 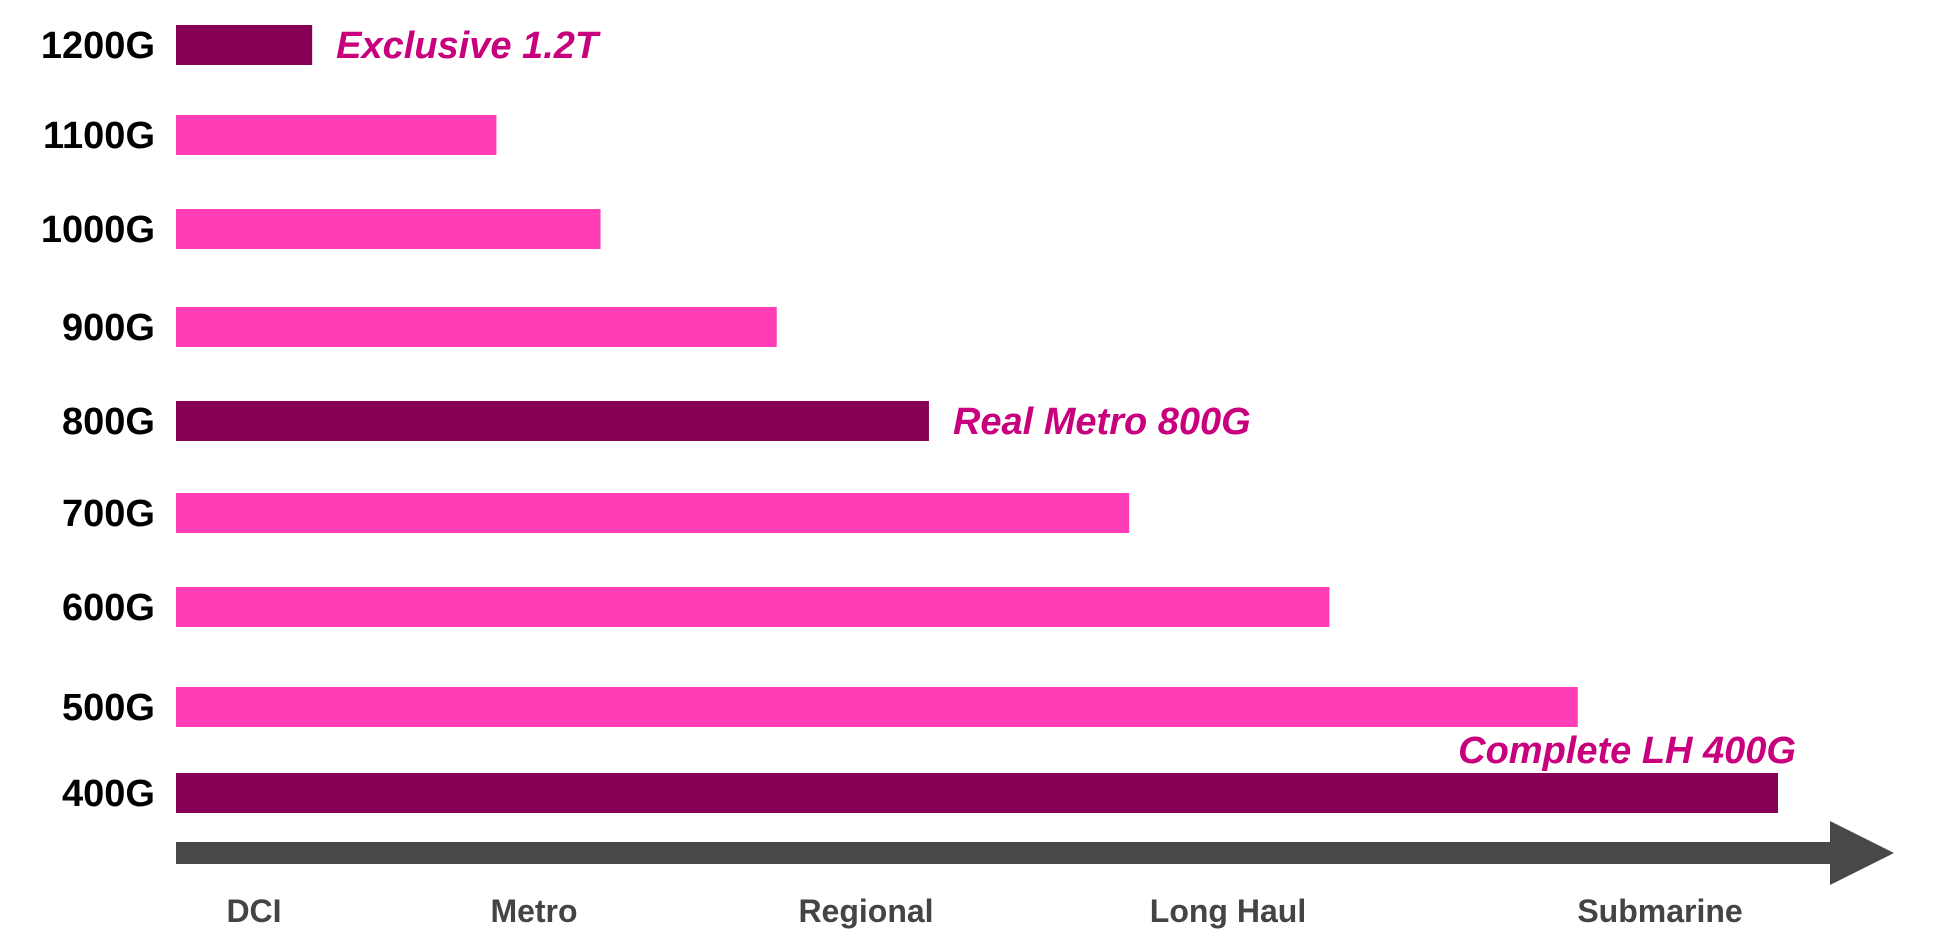 What do you see at coordinates (108, 794) in the screenshot?
I see `category-label-400g: 400G` at bounding box center [108, 794].